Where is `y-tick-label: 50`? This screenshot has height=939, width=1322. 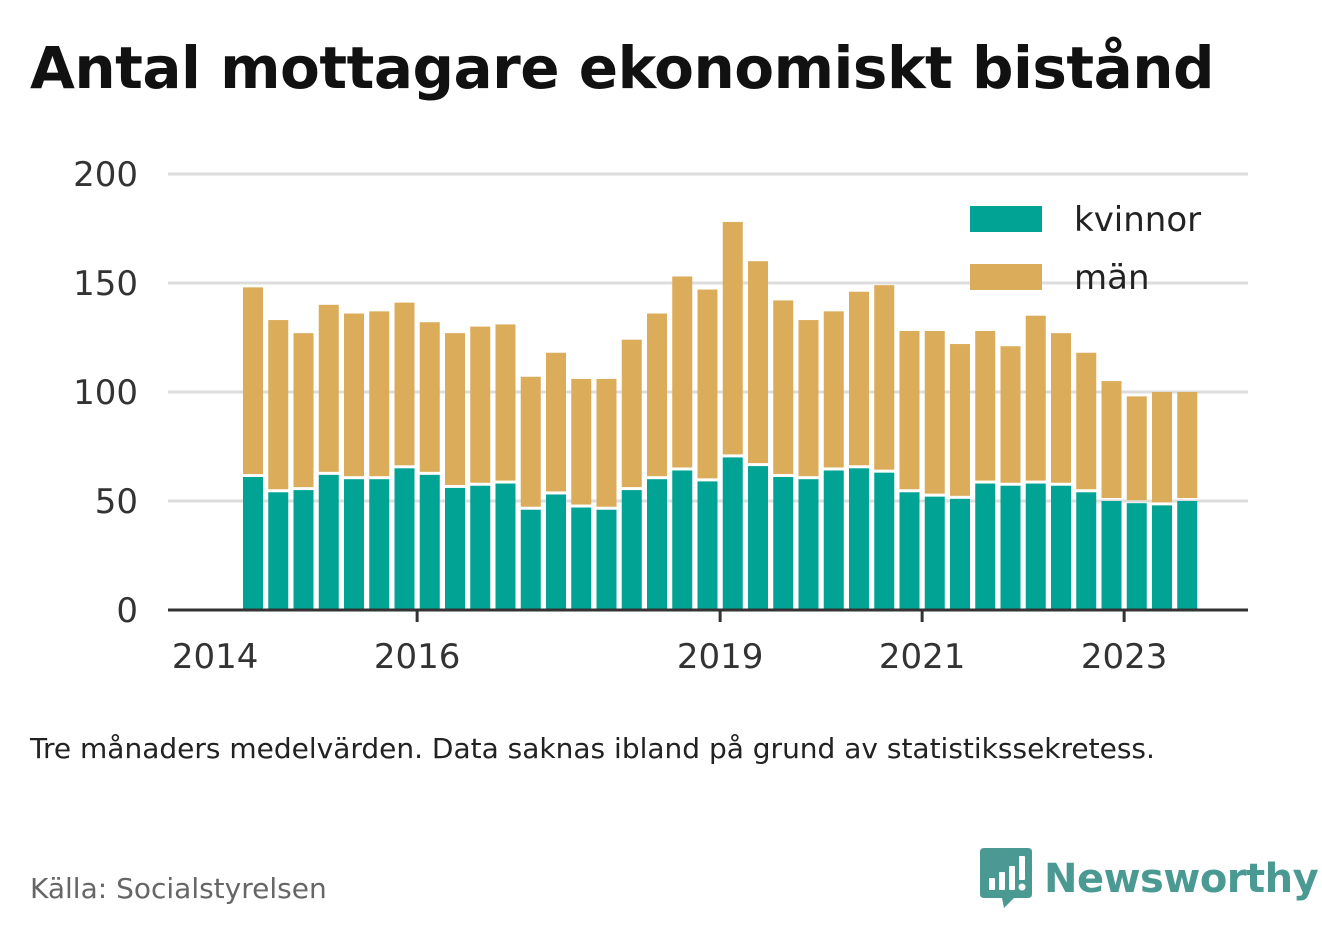 y-tick-label: 50 is located at coordinates (116, 502).